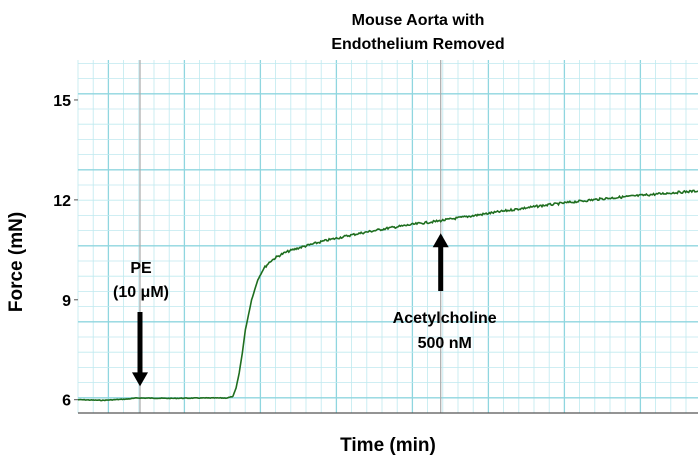  What do you see at coordinates (62, 101) in the screenshot?
I see `y-tick-label: 15` at bounding box center [62, 101].